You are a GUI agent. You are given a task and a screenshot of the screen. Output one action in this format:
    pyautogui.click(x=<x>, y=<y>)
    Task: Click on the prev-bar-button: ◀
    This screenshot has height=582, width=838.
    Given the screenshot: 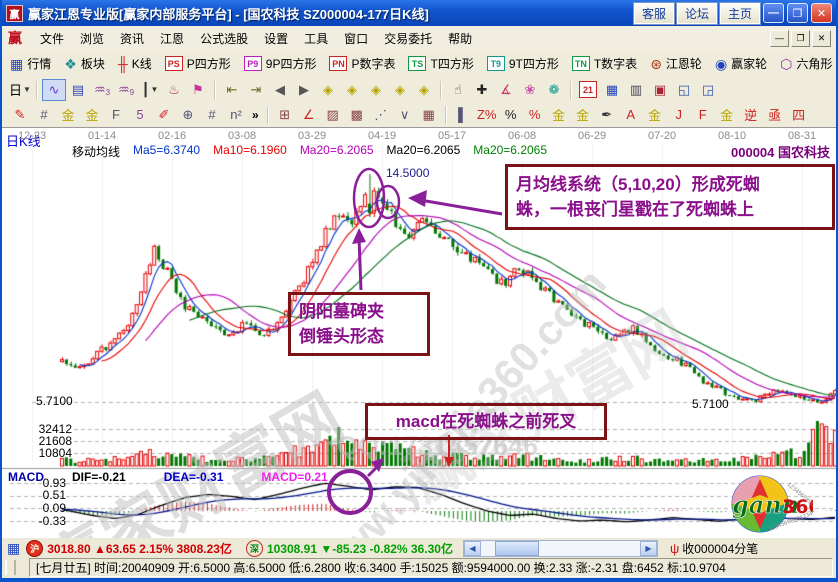 What is the action you would take?
    pyautogui.click(x=280, y=90)
    